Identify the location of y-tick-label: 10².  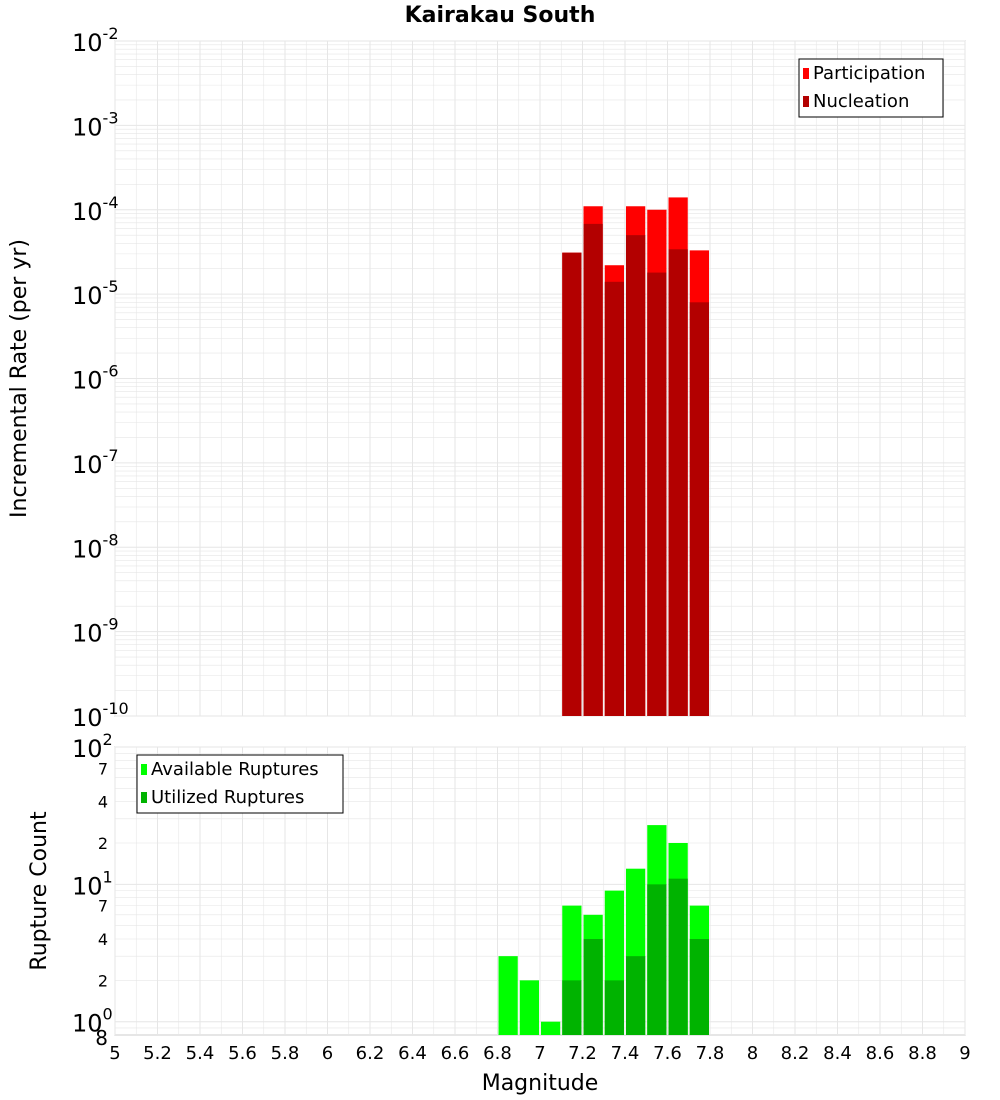
(92, 746).